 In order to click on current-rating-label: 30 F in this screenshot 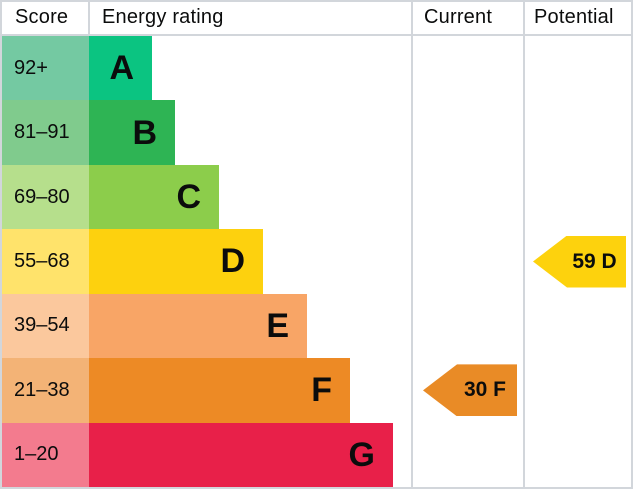, I will do `click(485, 390)`.